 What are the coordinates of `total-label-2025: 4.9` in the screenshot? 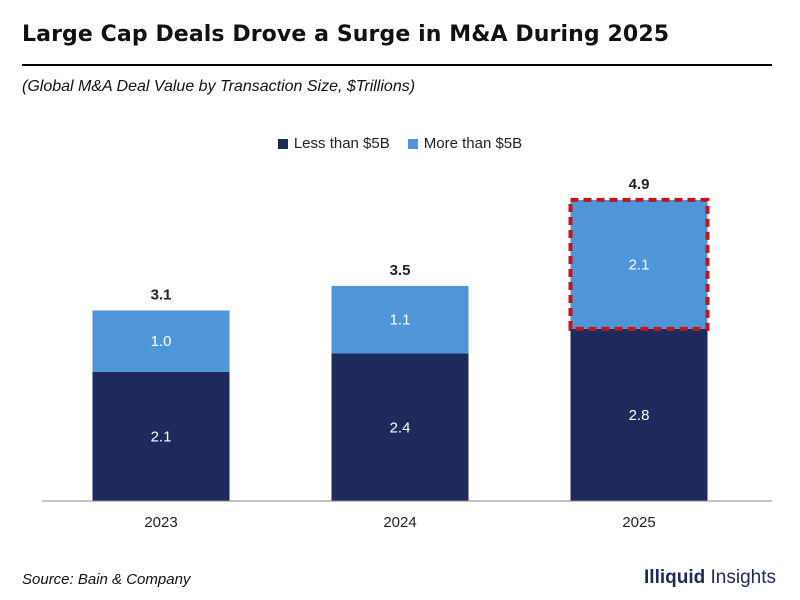 It's located at (639, 184).